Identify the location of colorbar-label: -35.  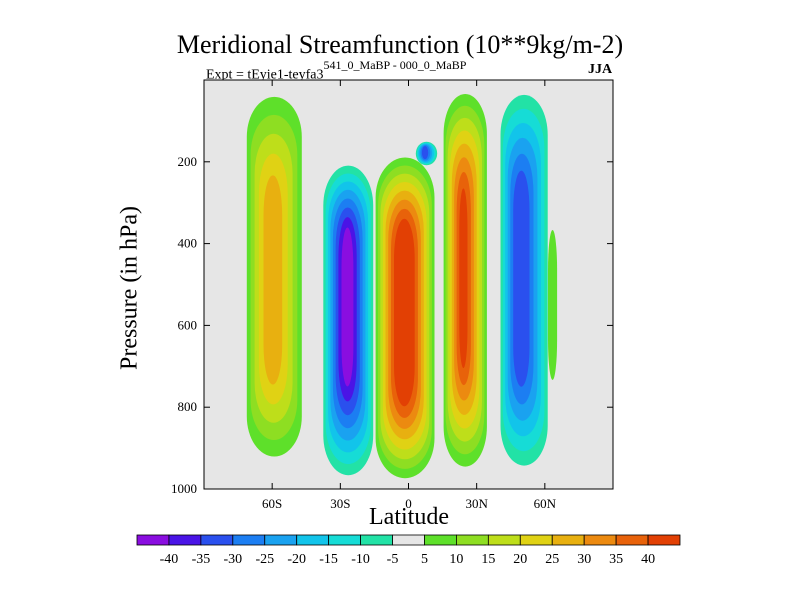
(201, 559).